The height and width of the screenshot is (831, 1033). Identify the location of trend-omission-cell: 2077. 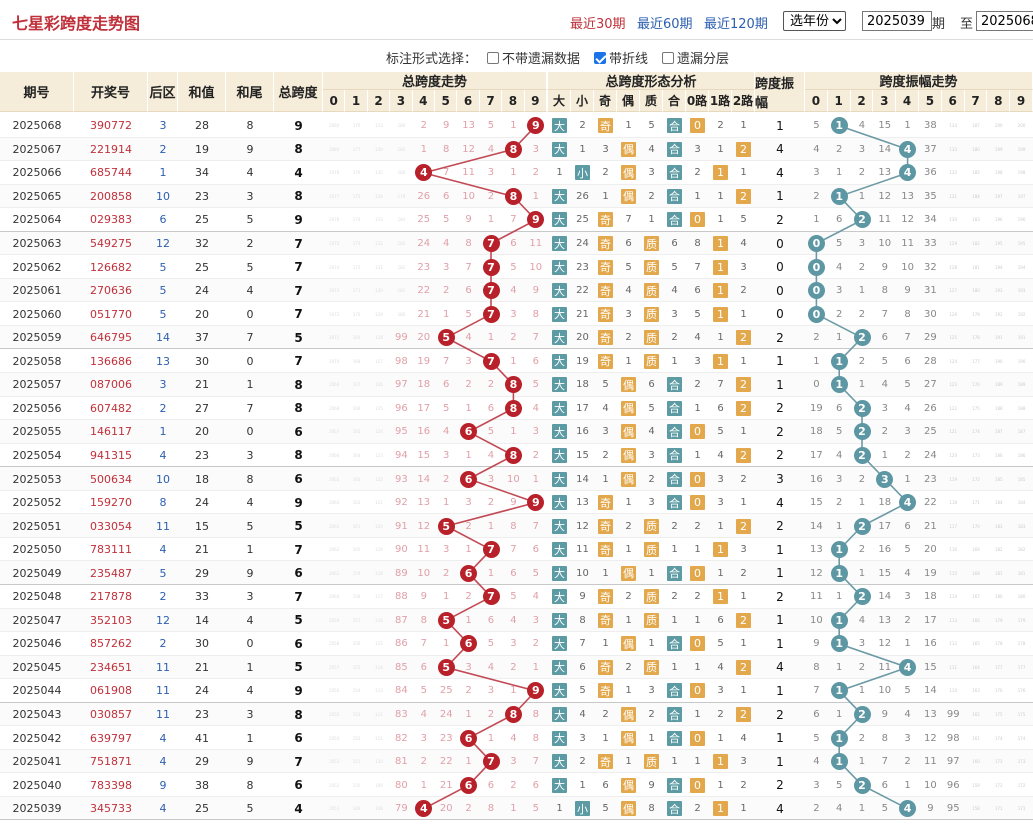
(334, 196).